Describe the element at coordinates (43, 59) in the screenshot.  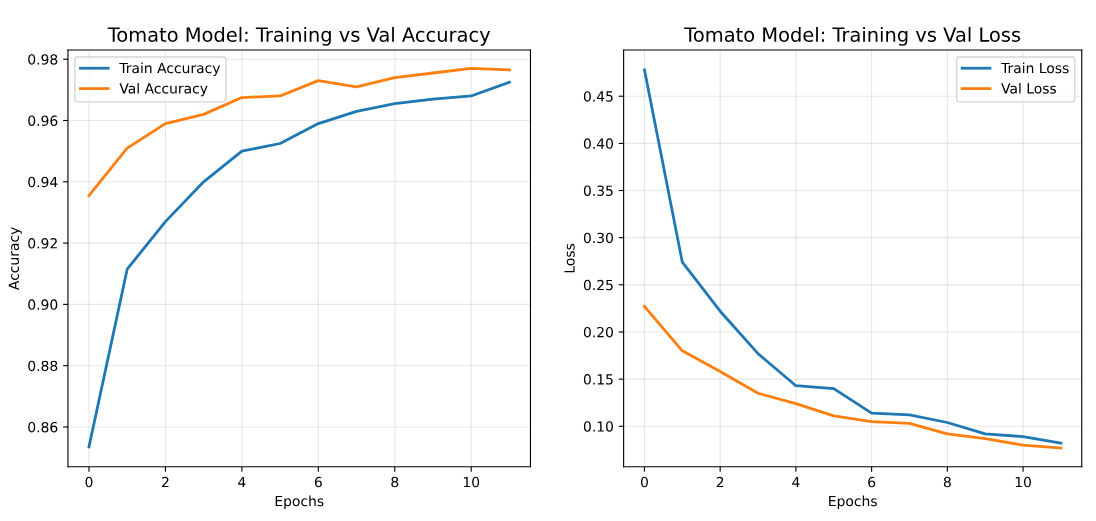
I see `y-tick-label: 0.98` at that location.